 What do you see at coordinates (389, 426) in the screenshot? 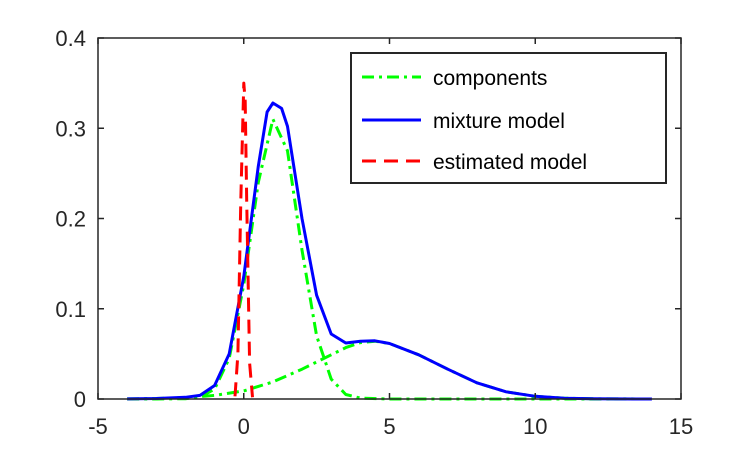
I see `x-tick-label: 5` at bounding box center [389, 426].